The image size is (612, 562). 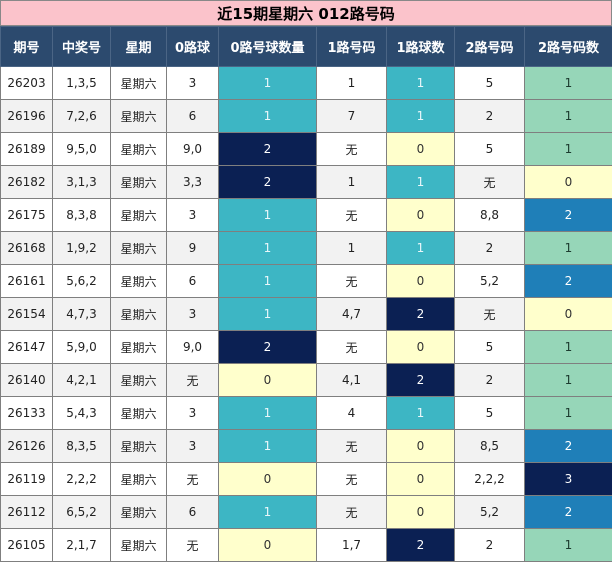 What do you see at coordinates (268, 479) in the screenshot?
I see `cell-route0-count: 0` at bounding box center [268, 479].